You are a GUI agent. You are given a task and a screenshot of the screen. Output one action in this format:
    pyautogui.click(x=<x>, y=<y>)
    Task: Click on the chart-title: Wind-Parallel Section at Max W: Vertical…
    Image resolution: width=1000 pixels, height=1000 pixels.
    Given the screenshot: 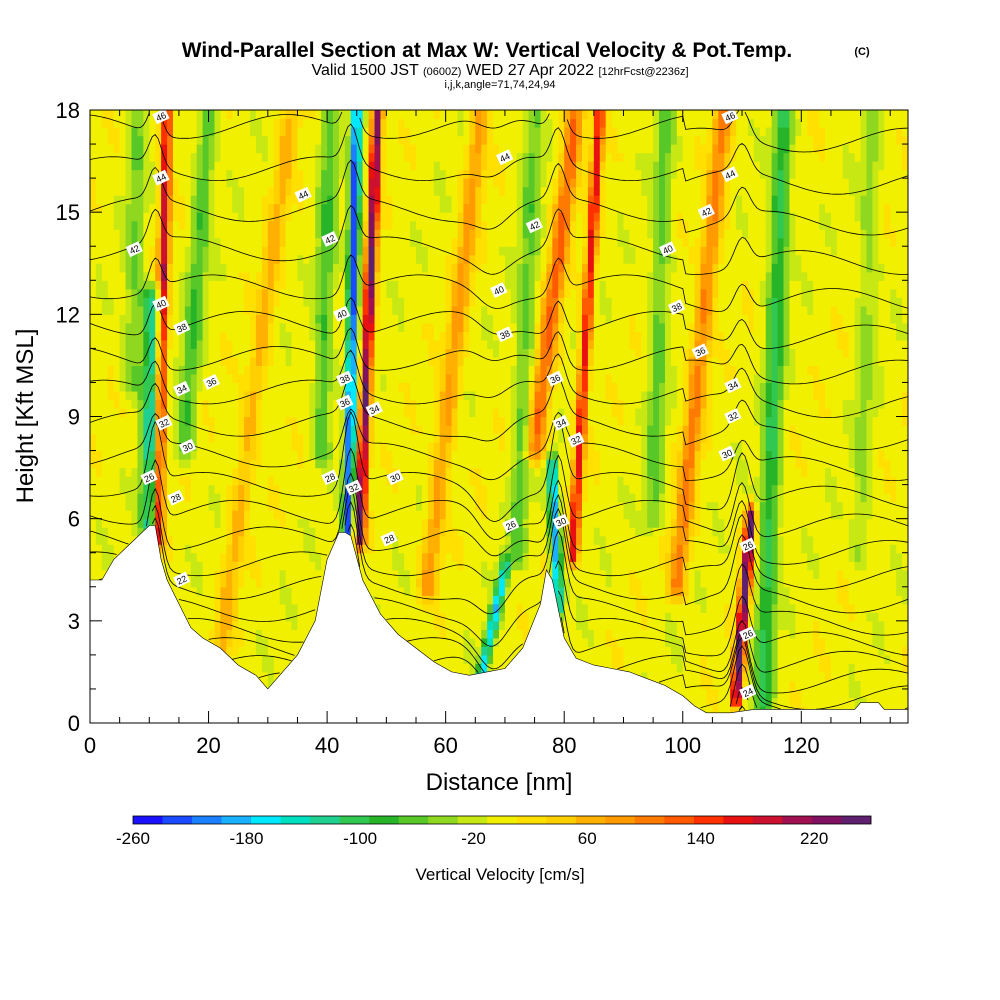 What is the action you would take?
    pyautogui.click(x=487, y=50)
    